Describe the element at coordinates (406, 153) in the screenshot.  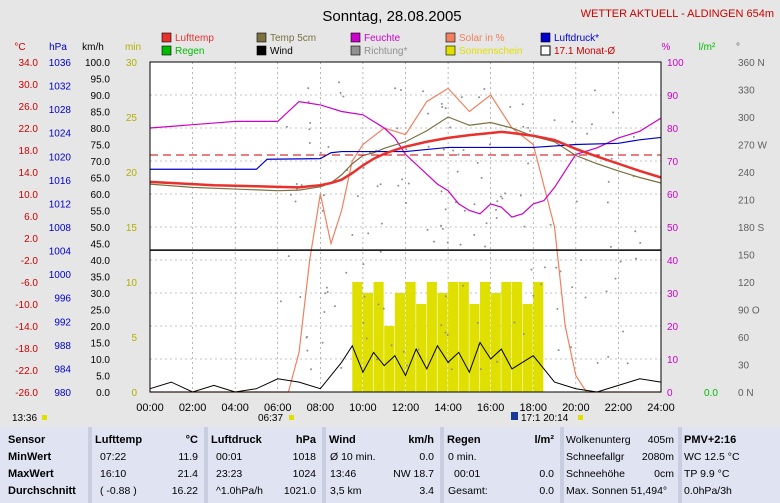
I see `series-luftdruck` at that location.